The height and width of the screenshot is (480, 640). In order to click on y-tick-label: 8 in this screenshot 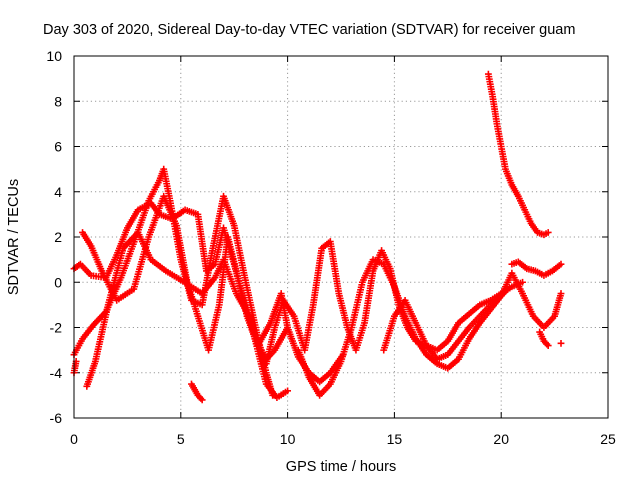, I will do `click(58, 101)`.